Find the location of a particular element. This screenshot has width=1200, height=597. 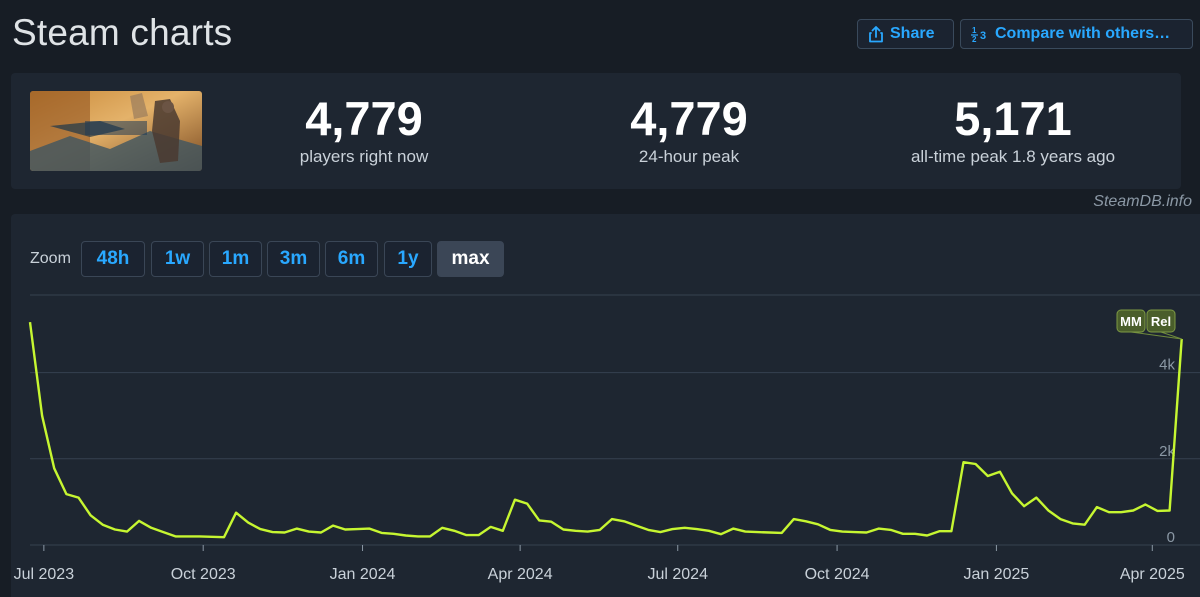

annotation-label: Rel is located at coordinates (1161, 321).